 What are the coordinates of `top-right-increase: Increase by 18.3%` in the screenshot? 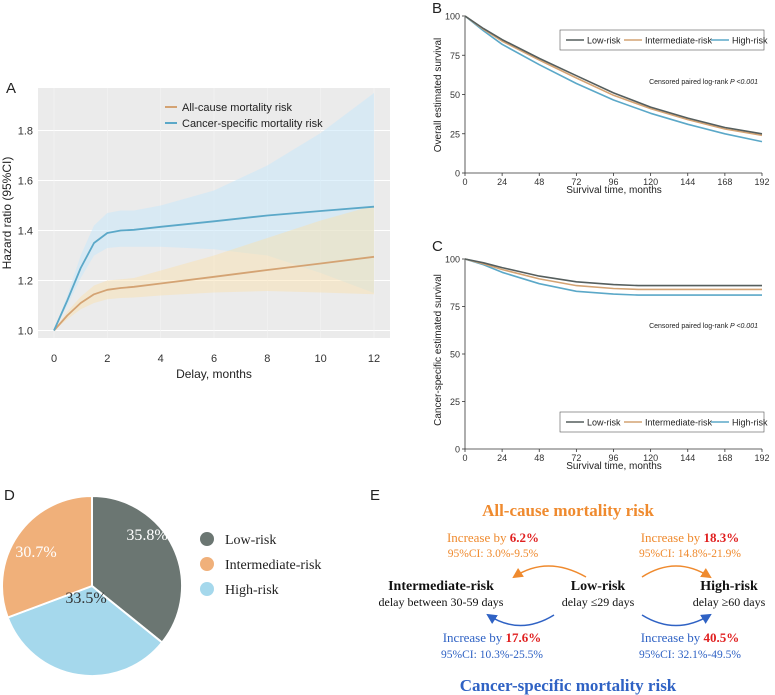 It's located at (690, 537).